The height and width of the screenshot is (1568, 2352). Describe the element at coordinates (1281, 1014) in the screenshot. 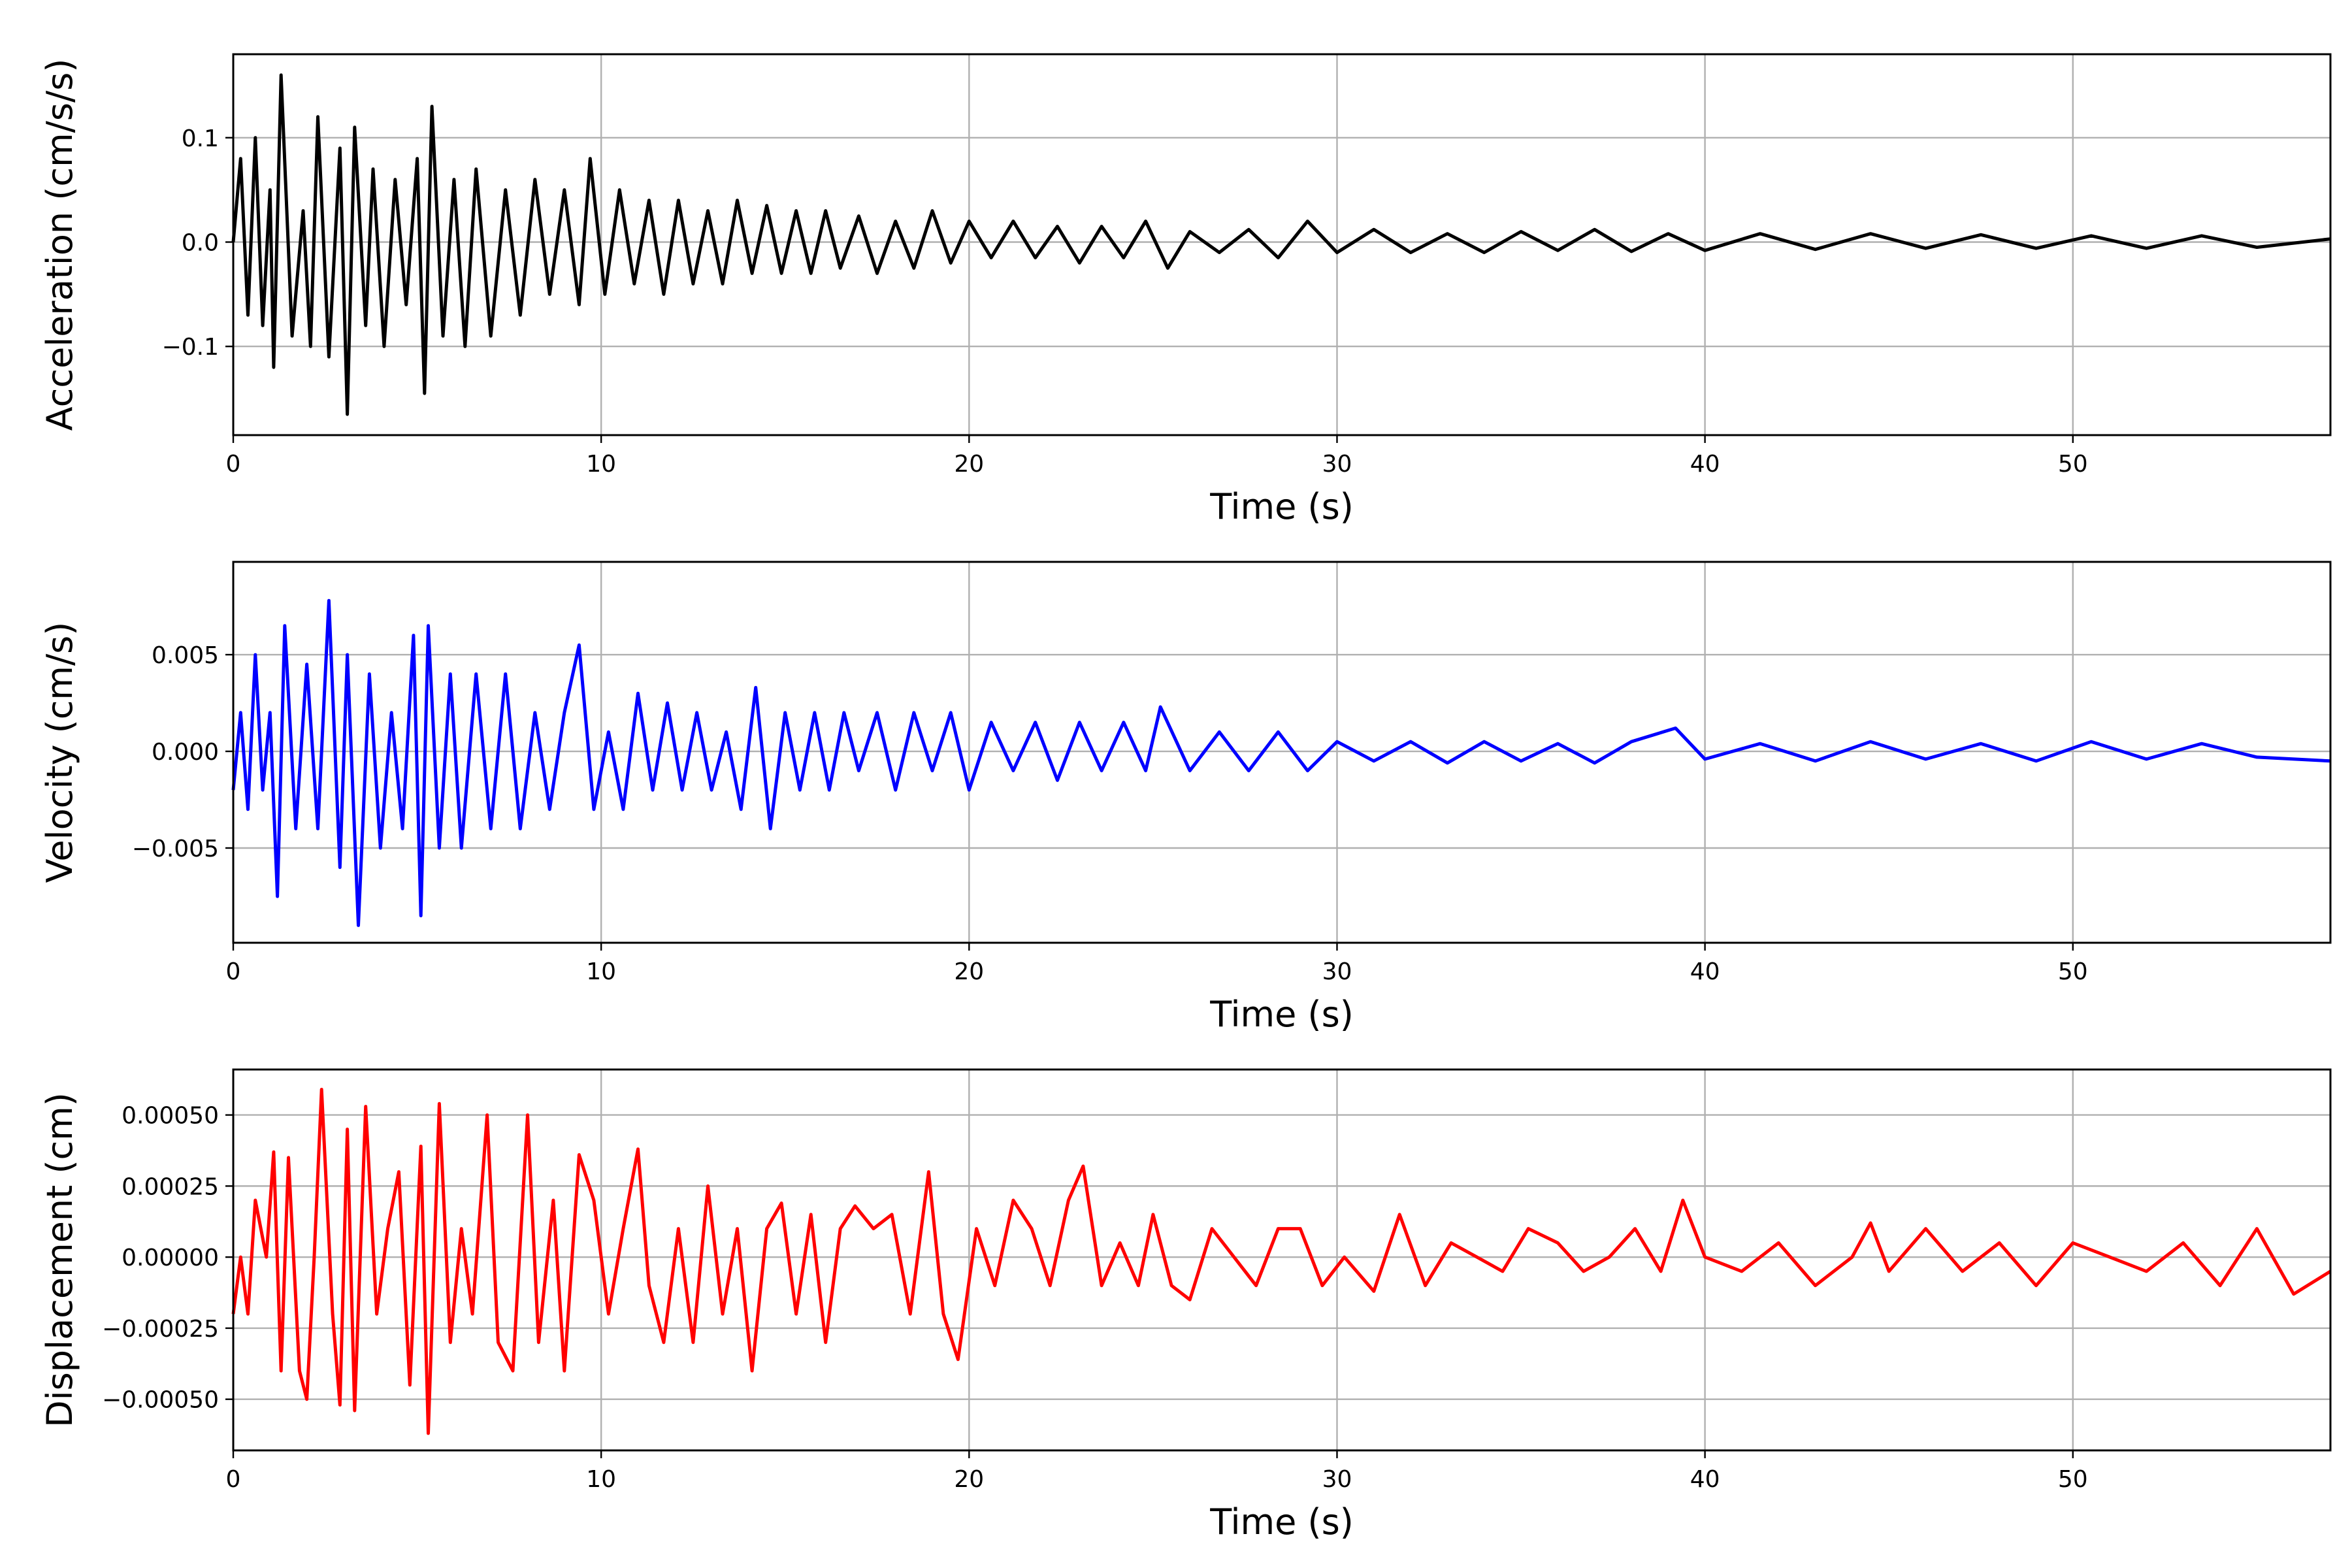

I see `velocity-x-axis-label: Time (s)` at that location.